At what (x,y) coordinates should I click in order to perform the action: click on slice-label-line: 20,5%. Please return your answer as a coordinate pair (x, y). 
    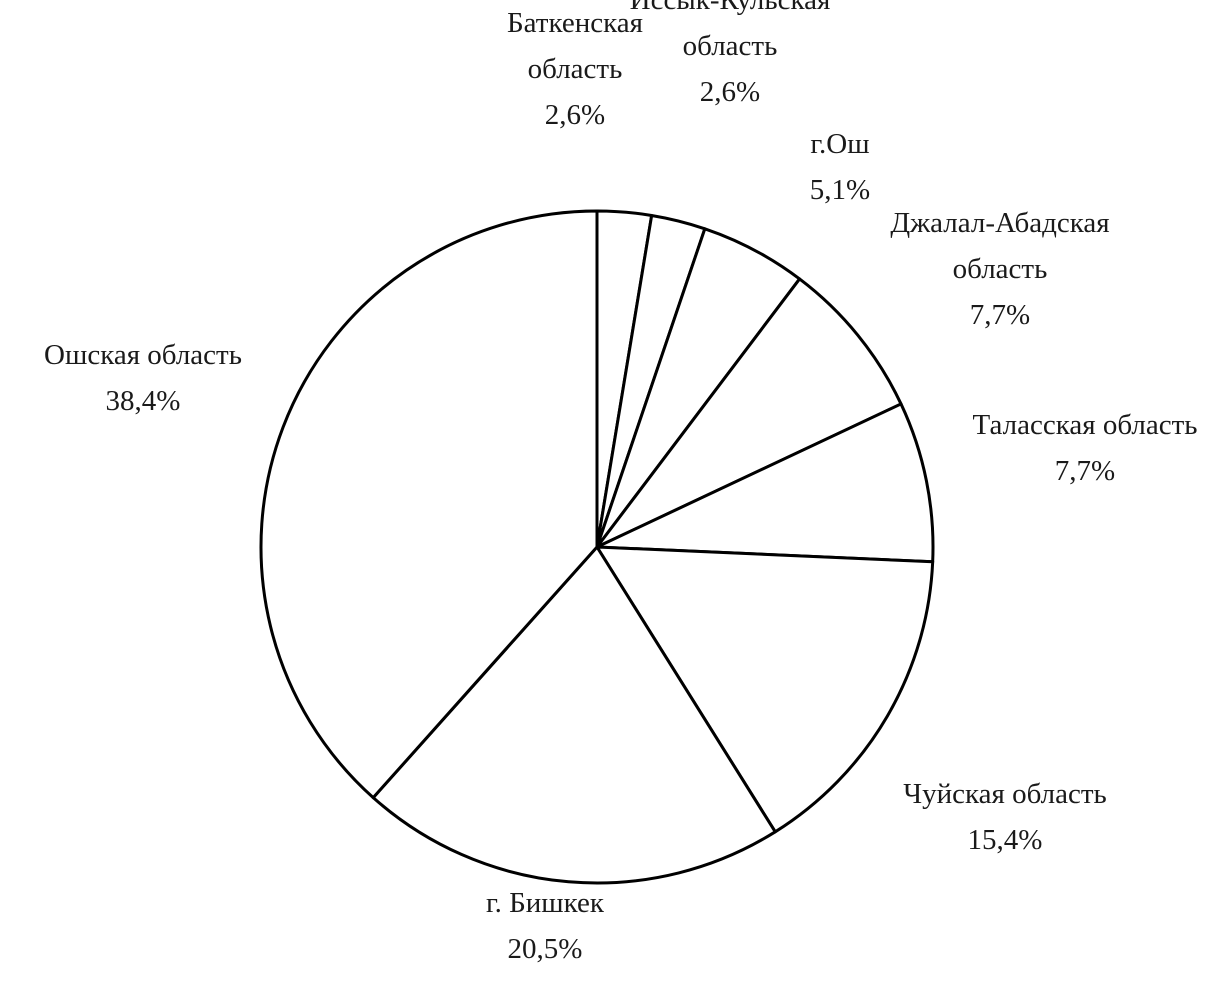
    Looking at the image, I should click on (545, 949).